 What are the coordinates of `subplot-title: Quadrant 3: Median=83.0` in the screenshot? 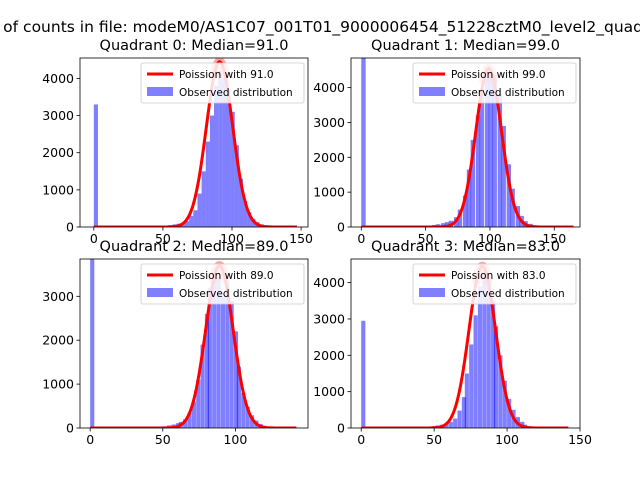 It's located at (465, 247).